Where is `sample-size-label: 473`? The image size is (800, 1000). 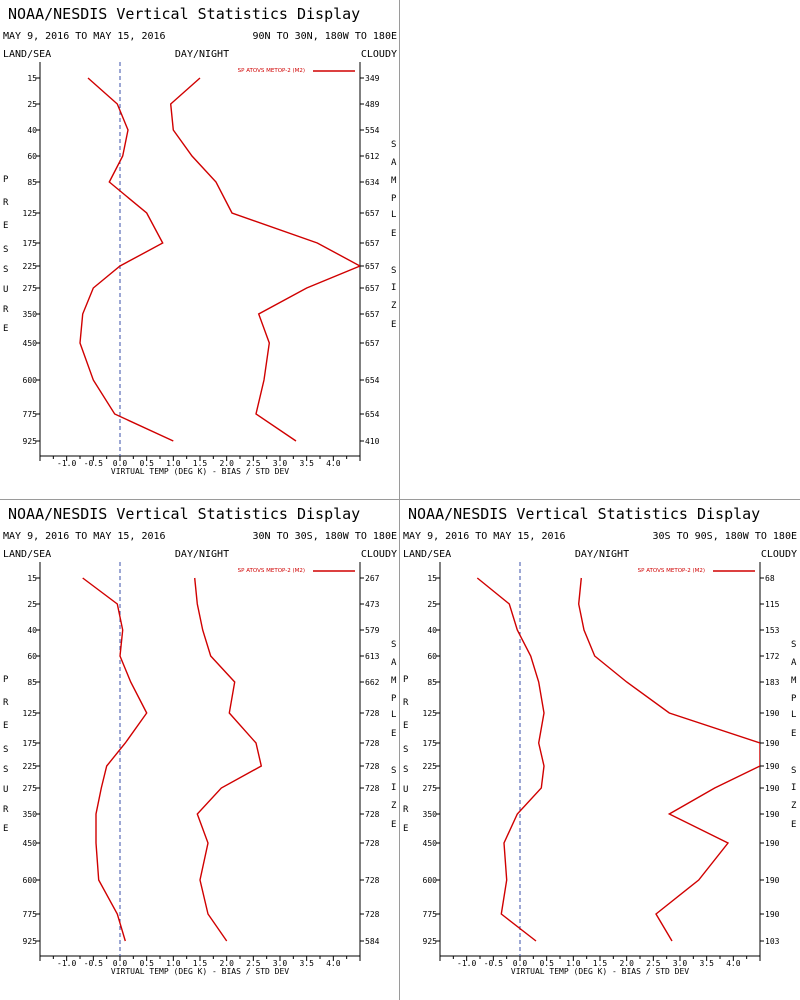 sample-size-label: 473 is located at coordinates (372, 604).